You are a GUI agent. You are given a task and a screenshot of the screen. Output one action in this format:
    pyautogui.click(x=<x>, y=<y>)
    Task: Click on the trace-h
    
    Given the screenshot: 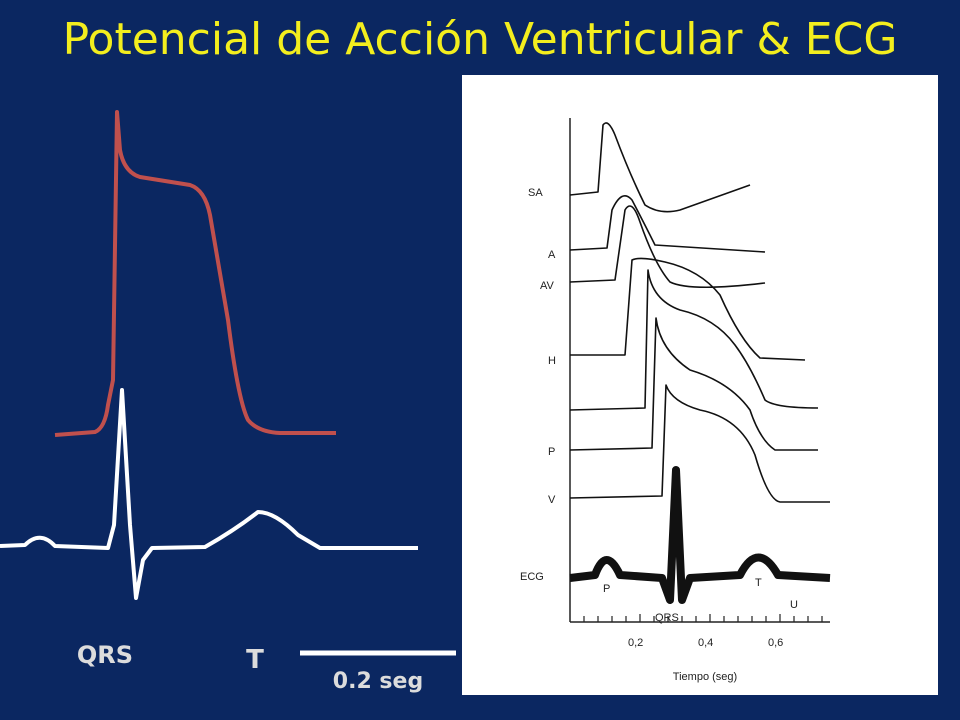 What is the action you would take?
    pyautogui.click(x=688, y=309)
    